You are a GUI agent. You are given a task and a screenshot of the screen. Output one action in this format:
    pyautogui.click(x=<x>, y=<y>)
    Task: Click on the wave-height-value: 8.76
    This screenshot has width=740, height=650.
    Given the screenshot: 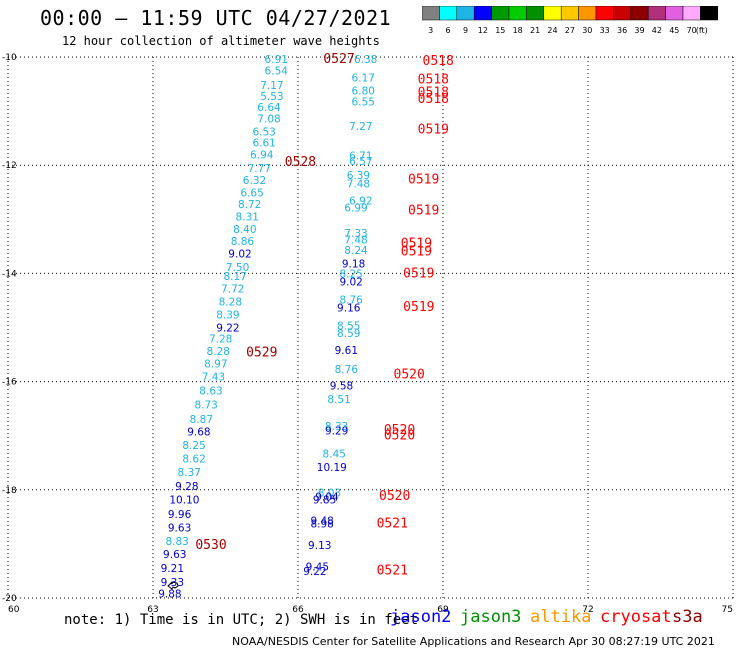 What is the action you would take?
    pyautogui.click(x=351, y=300)
    